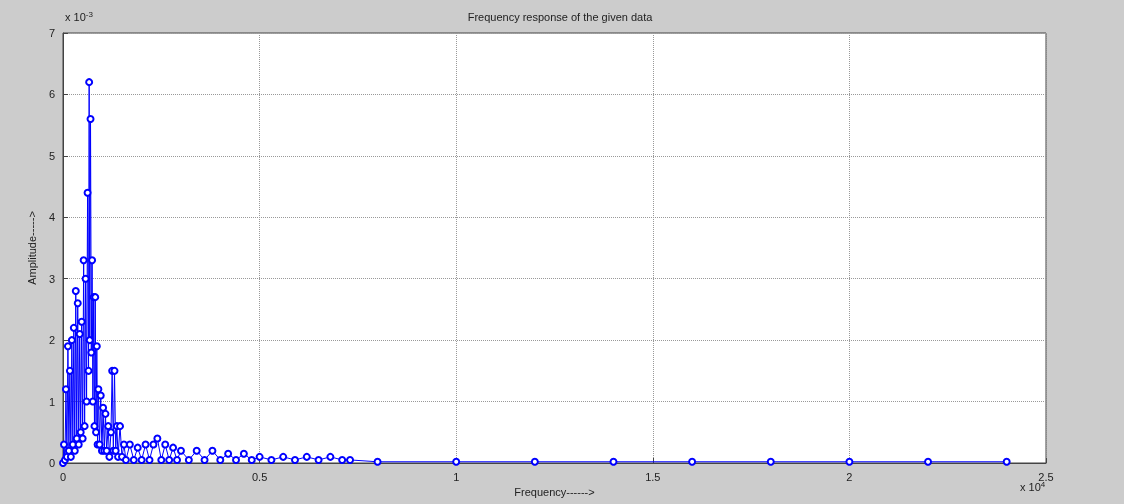 The height and width of the screenshot is (504, 1124). What do you see at coordinates (554, 492) in the screenshot?
I see `x-axis-title: Frequency------>` at bounding box center [554, 492].